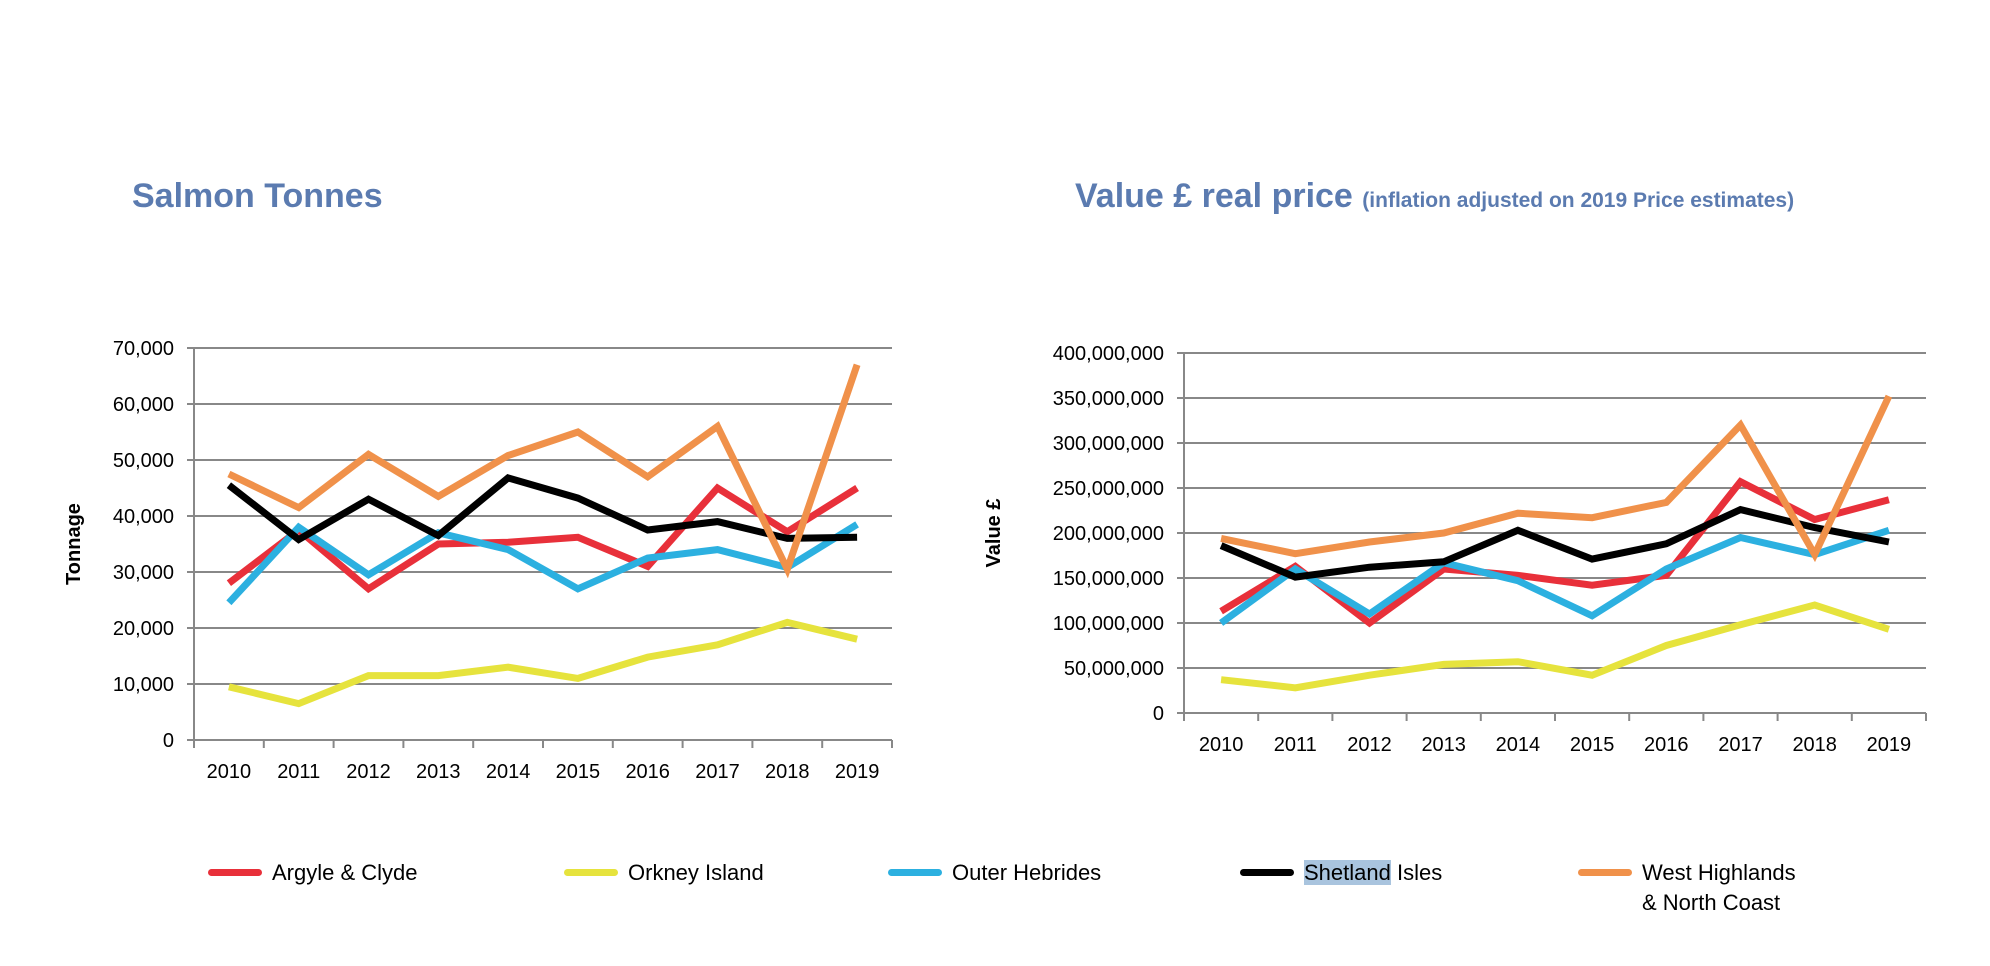 The width and height of the screenshot is (1990, 966). What do you see at coordinates (1711, 902) in the screenshot?
I see `legend-label-line2: & North Coast` at bounding box center [1711, 902].